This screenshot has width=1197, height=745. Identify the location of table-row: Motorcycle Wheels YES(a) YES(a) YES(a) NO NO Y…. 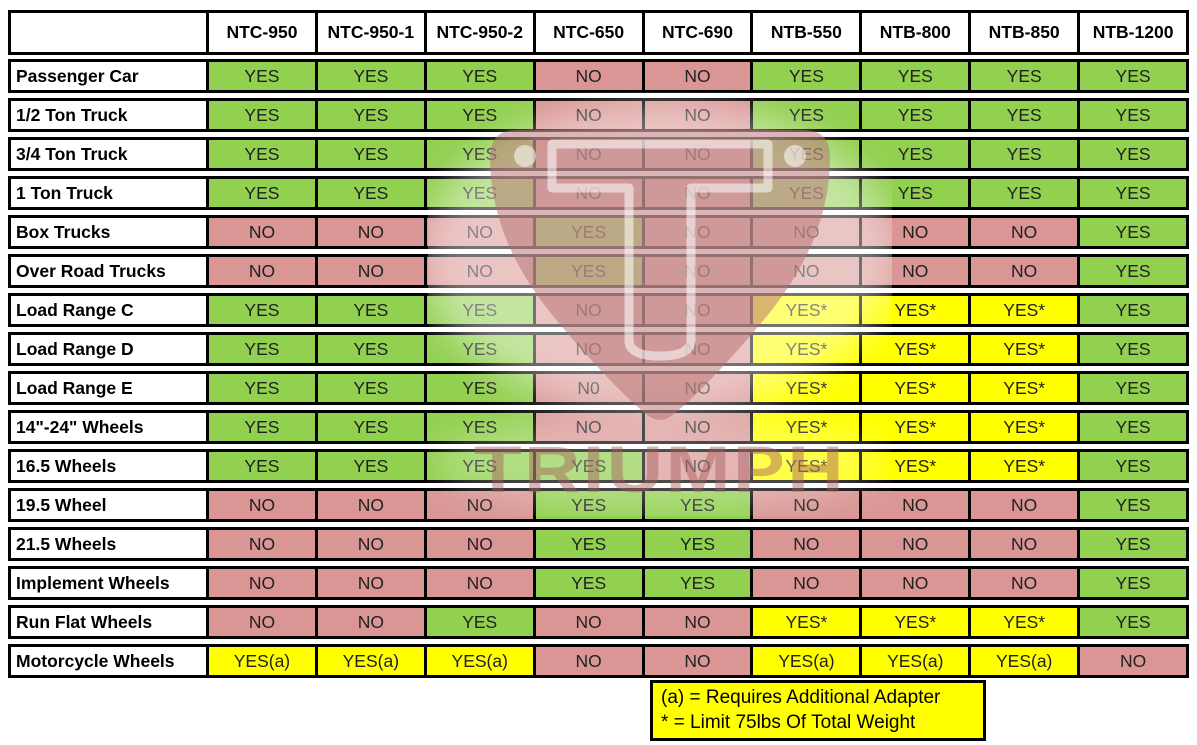
(599, 661).